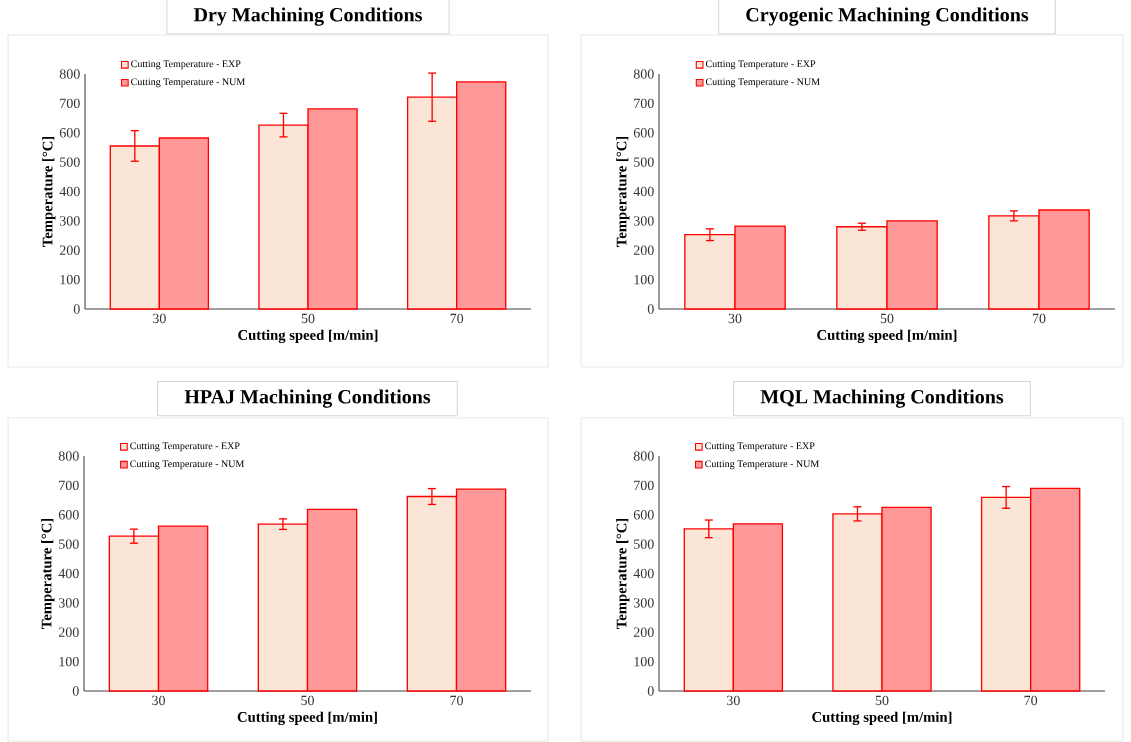  What do you see at coordinates (307, 398) in the screenshot?
I see `chart-title: HPAJ Machining Conditions` at bounding box center [307, 398].